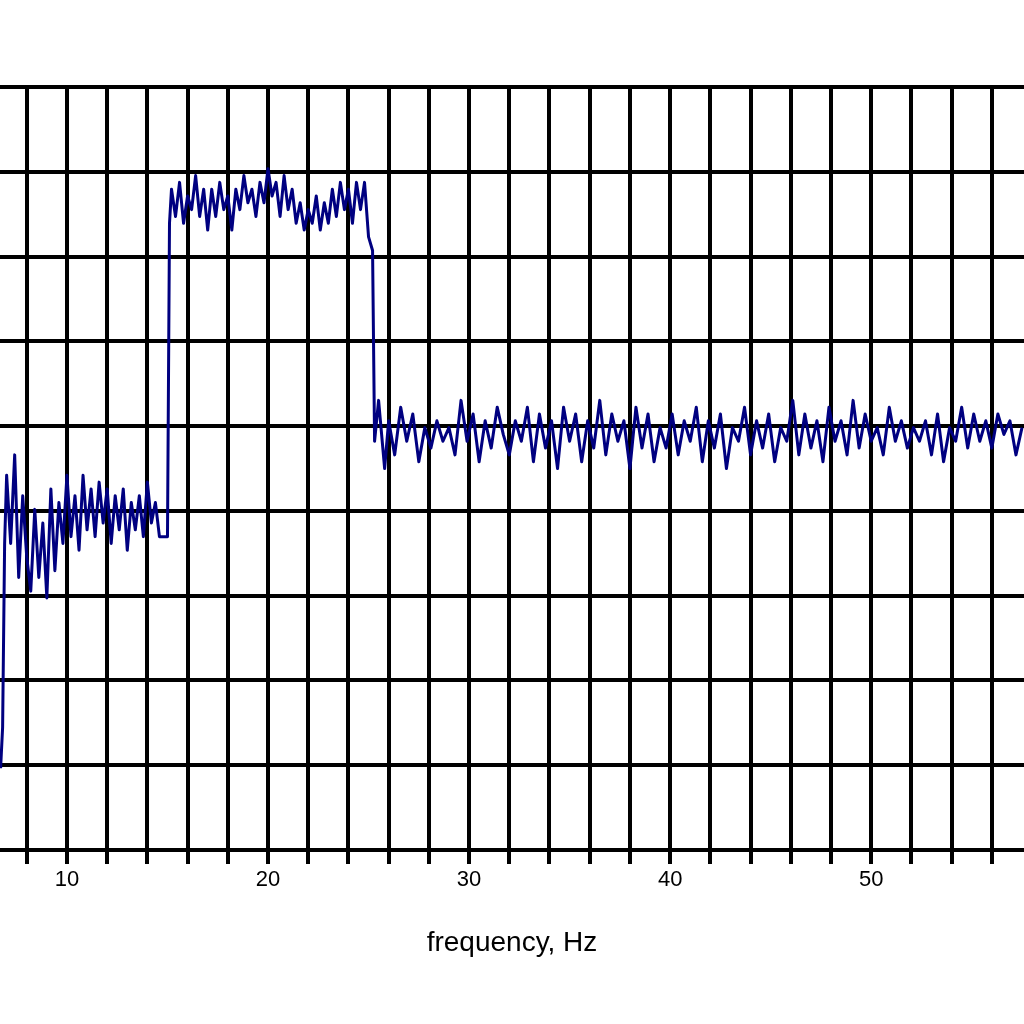  What do you see at coordinates (469, 879) in the screenshot?
I see `x-tick-label: 30` at bounding box center [469, 879].